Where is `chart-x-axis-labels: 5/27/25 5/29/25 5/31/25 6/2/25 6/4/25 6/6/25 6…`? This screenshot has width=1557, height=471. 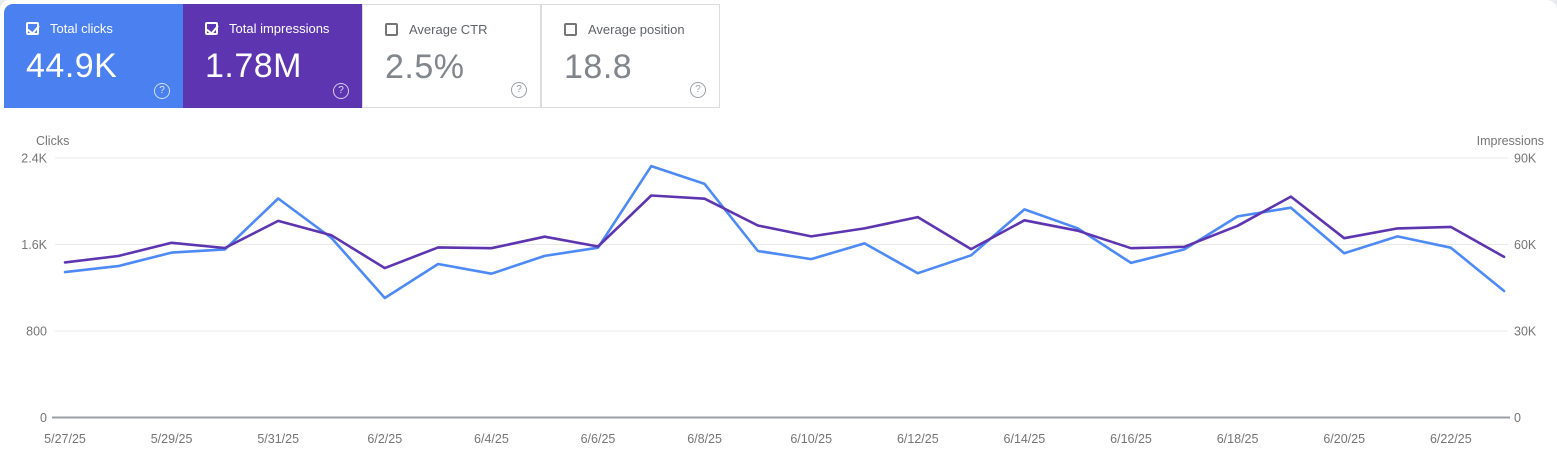 chart-x-axis-labels: 5/27/25 5/29/25 5/31/25 6/2/25 6/4/25 6/6/25 6… is located at coordinates (758, 439).